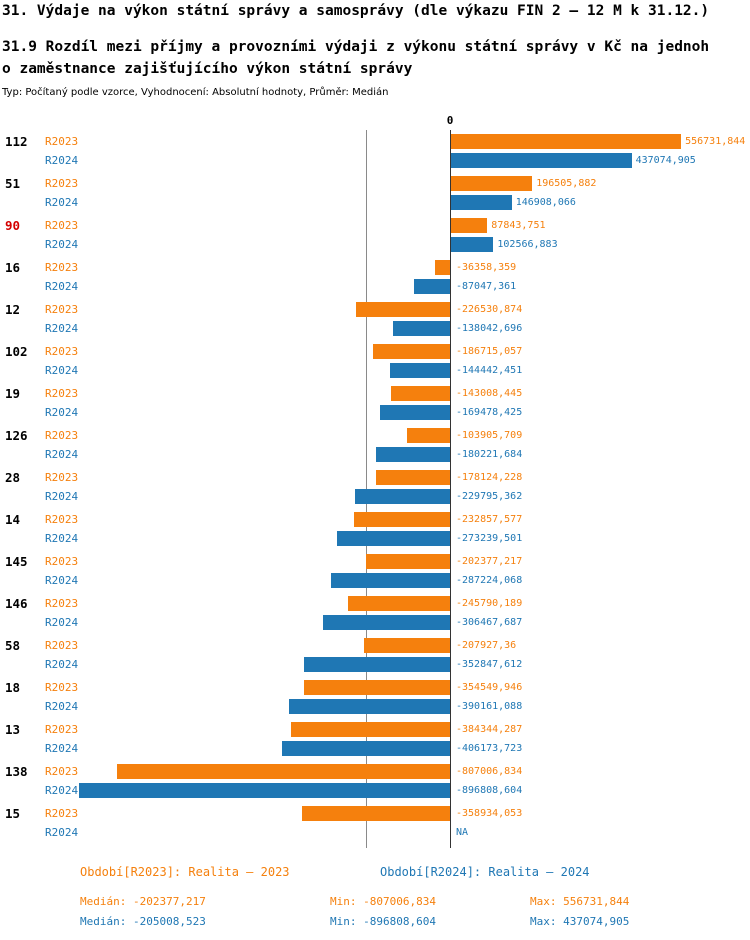 This screenshot has width=750, height=940. I want to click on bar-row: 18 R2023 -354549,946, so click(375, 687).